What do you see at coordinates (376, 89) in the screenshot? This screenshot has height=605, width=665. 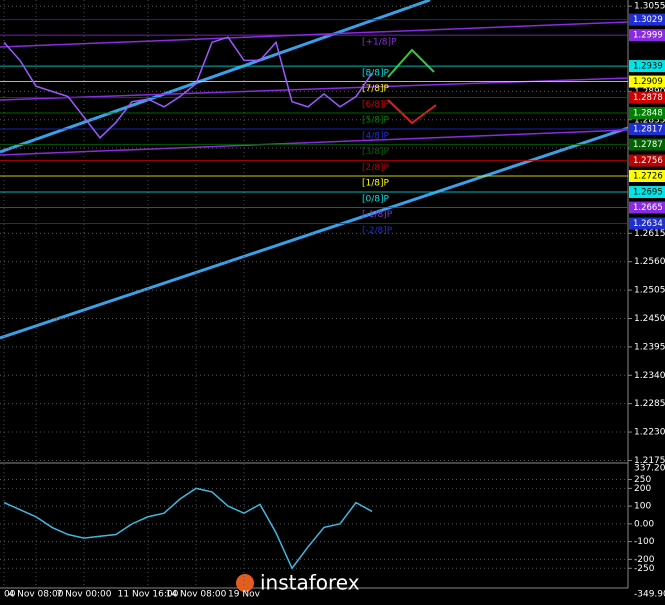 I see `level-tag: [7/8]P` at bounding box center [376, 89].